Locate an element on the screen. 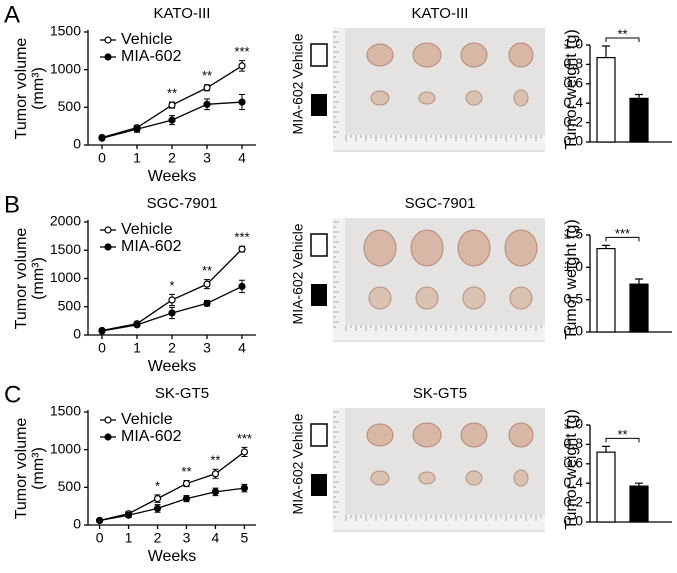  panel-label: C is located at coordinates (12, 394).